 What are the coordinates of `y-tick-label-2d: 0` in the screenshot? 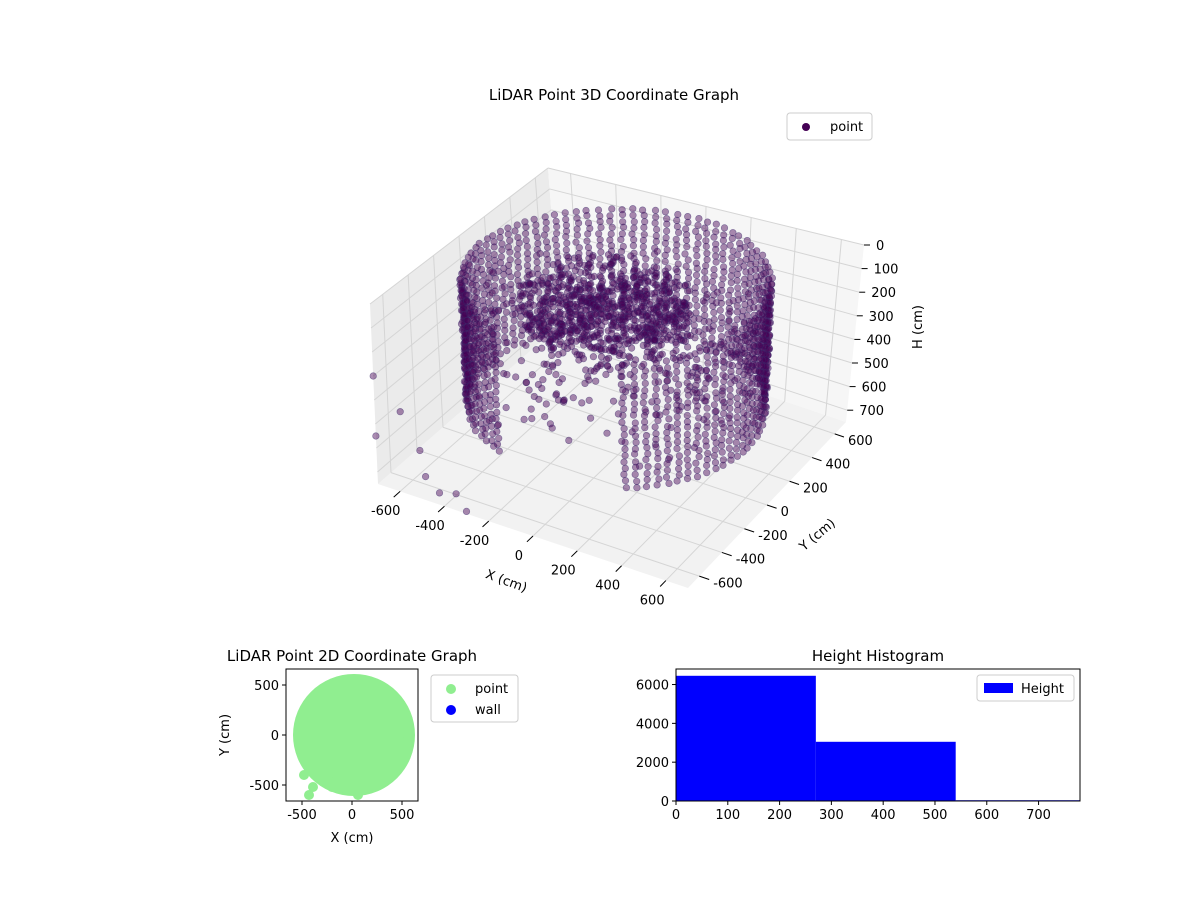 It's located at (275, 736).